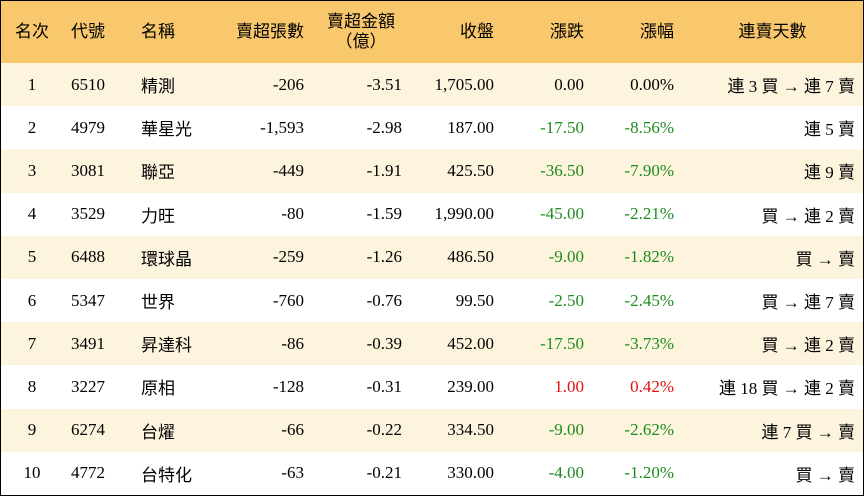 The image size is (864, 496). Describe the element at coordinates (649, 343) in the screenshot. I see `table-cell: -3.73%` at that location.